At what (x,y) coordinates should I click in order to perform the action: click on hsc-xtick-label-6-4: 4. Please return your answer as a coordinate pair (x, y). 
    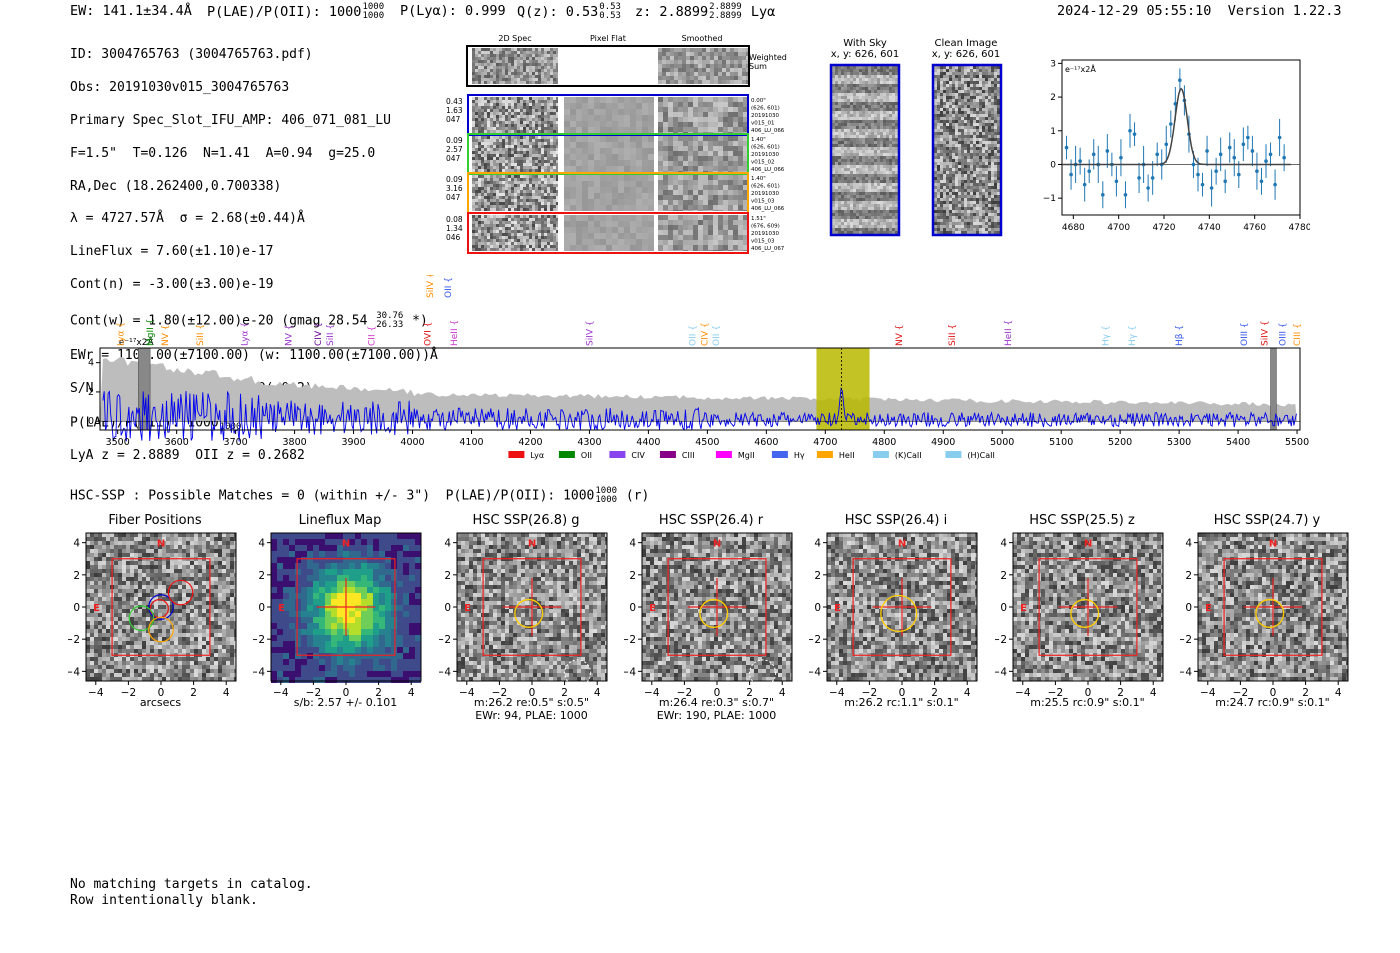
    Looking at the image, I should click on (1338, 693).